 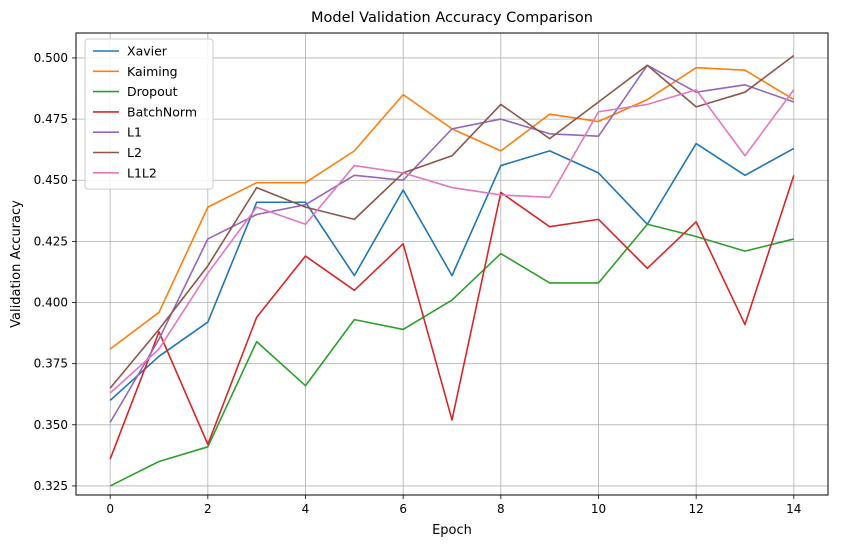 What do you see at coordinates (51, 180) in the screenshot?
I see `y-tick-label: 0.450` at bounding box center [51, 180].